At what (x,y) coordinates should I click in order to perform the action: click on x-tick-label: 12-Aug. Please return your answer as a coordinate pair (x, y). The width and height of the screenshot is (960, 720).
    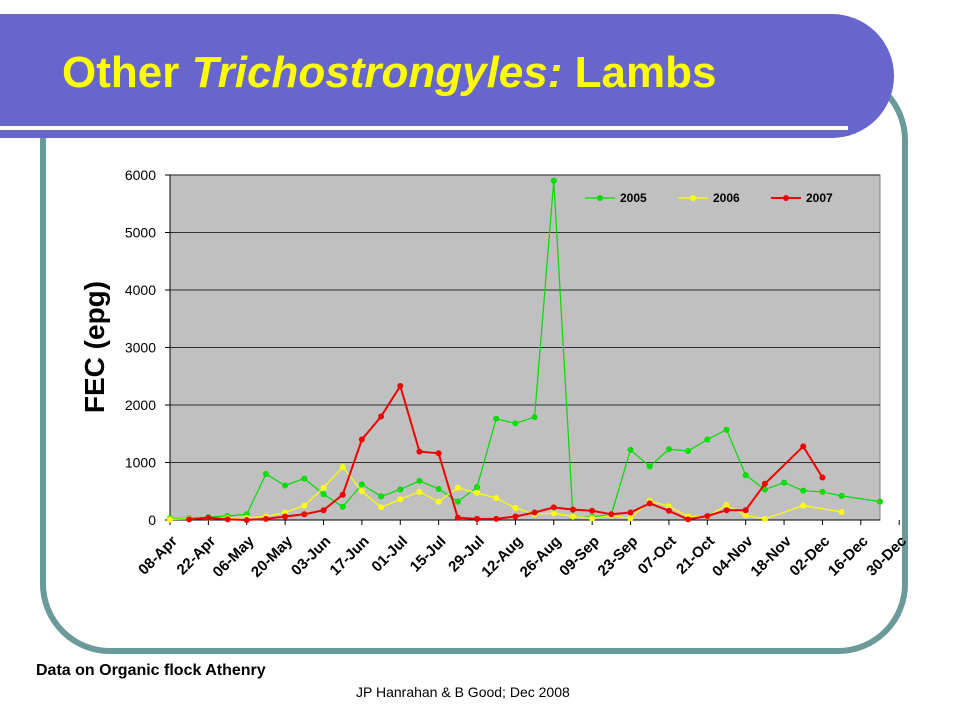
    Looking at the image, I should click on (502, 557).